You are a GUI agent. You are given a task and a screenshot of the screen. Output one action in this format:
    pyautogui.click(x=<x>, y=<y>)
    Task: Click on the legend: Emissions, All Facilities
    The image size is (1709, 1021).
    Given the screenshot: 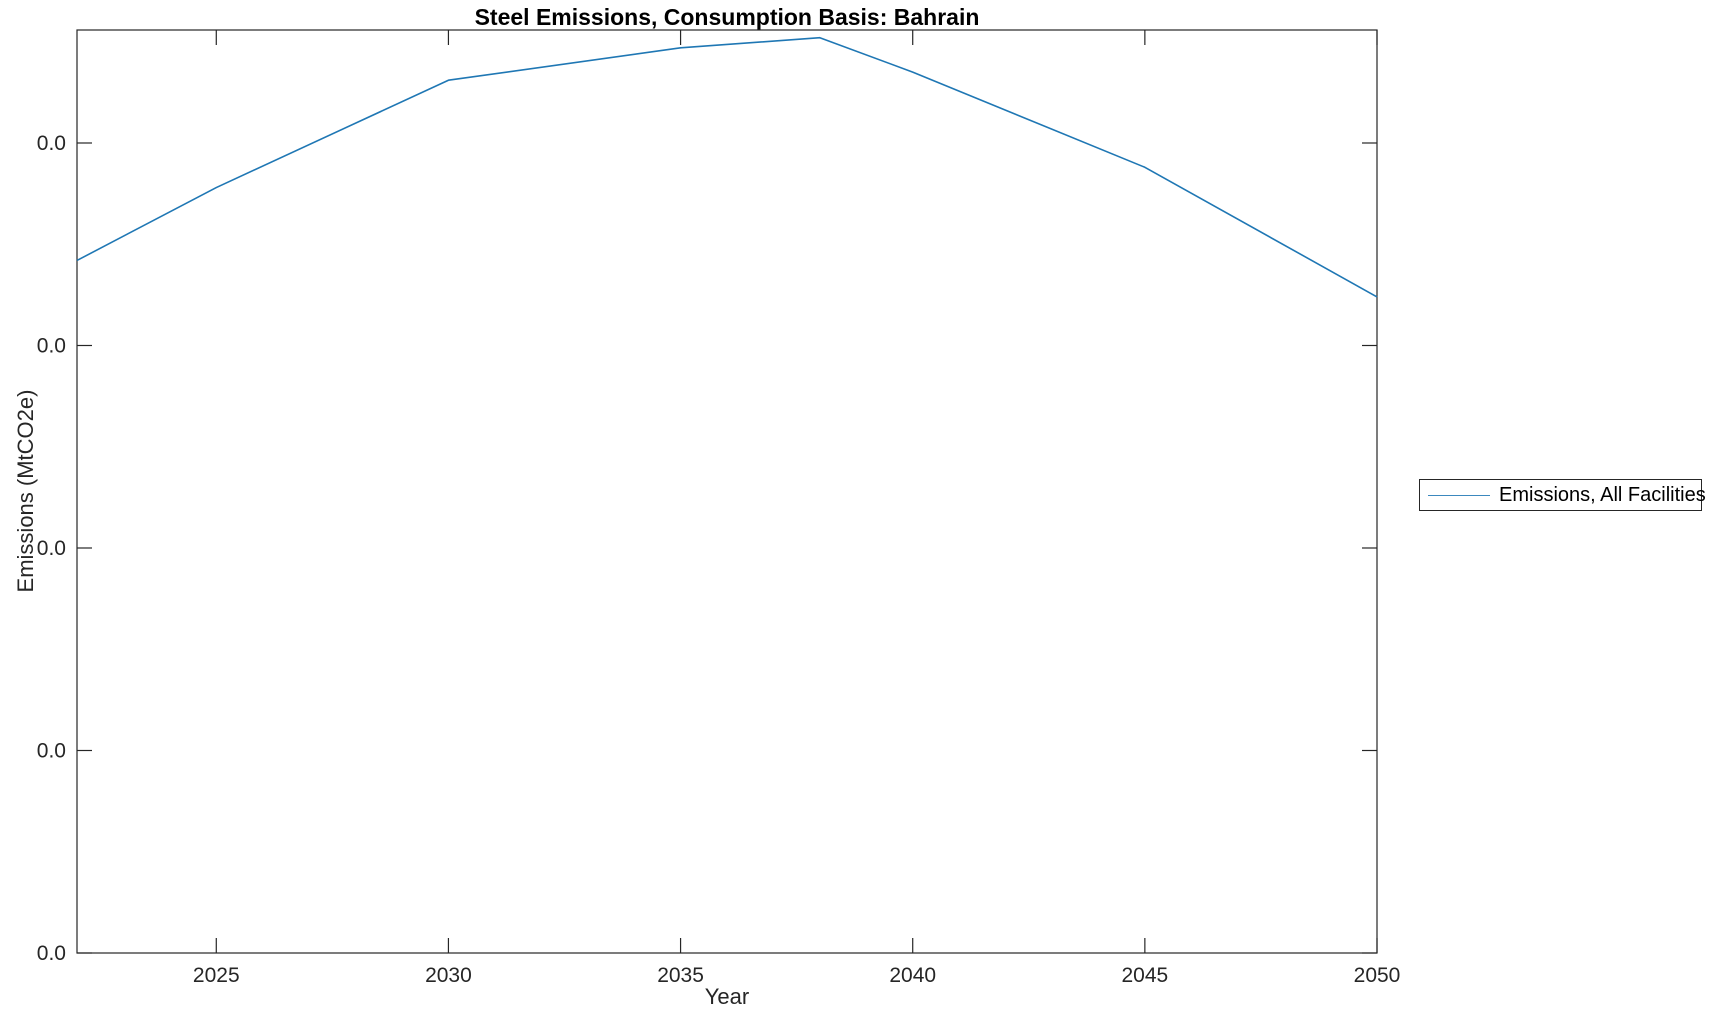 What is the action you would take?
    pyautogui.click(x=1562, y=495)
    